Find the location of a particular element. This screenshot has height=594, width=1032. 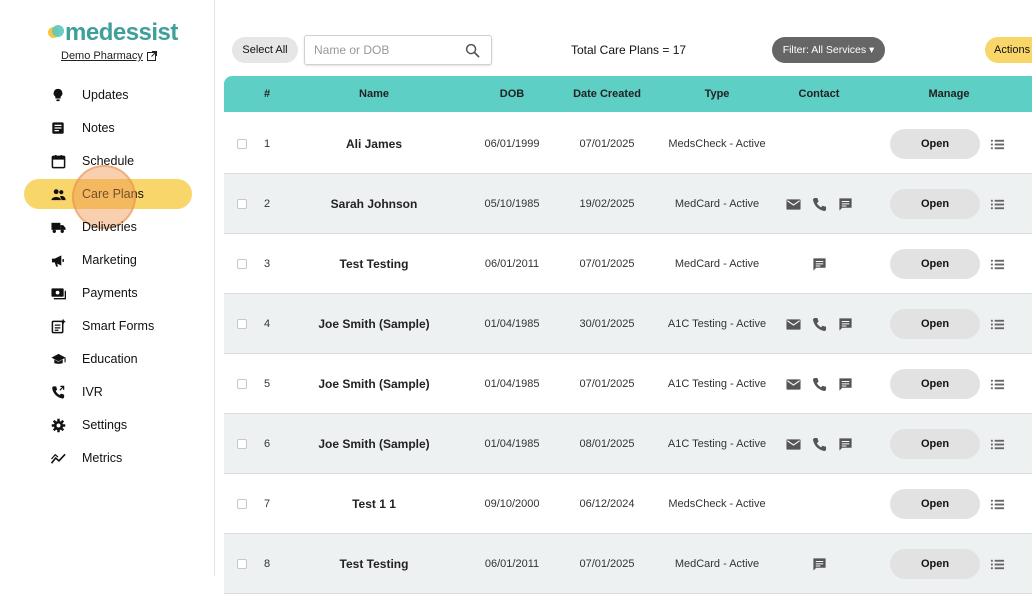

chart-line-icon is located at coordinates (58, 458).